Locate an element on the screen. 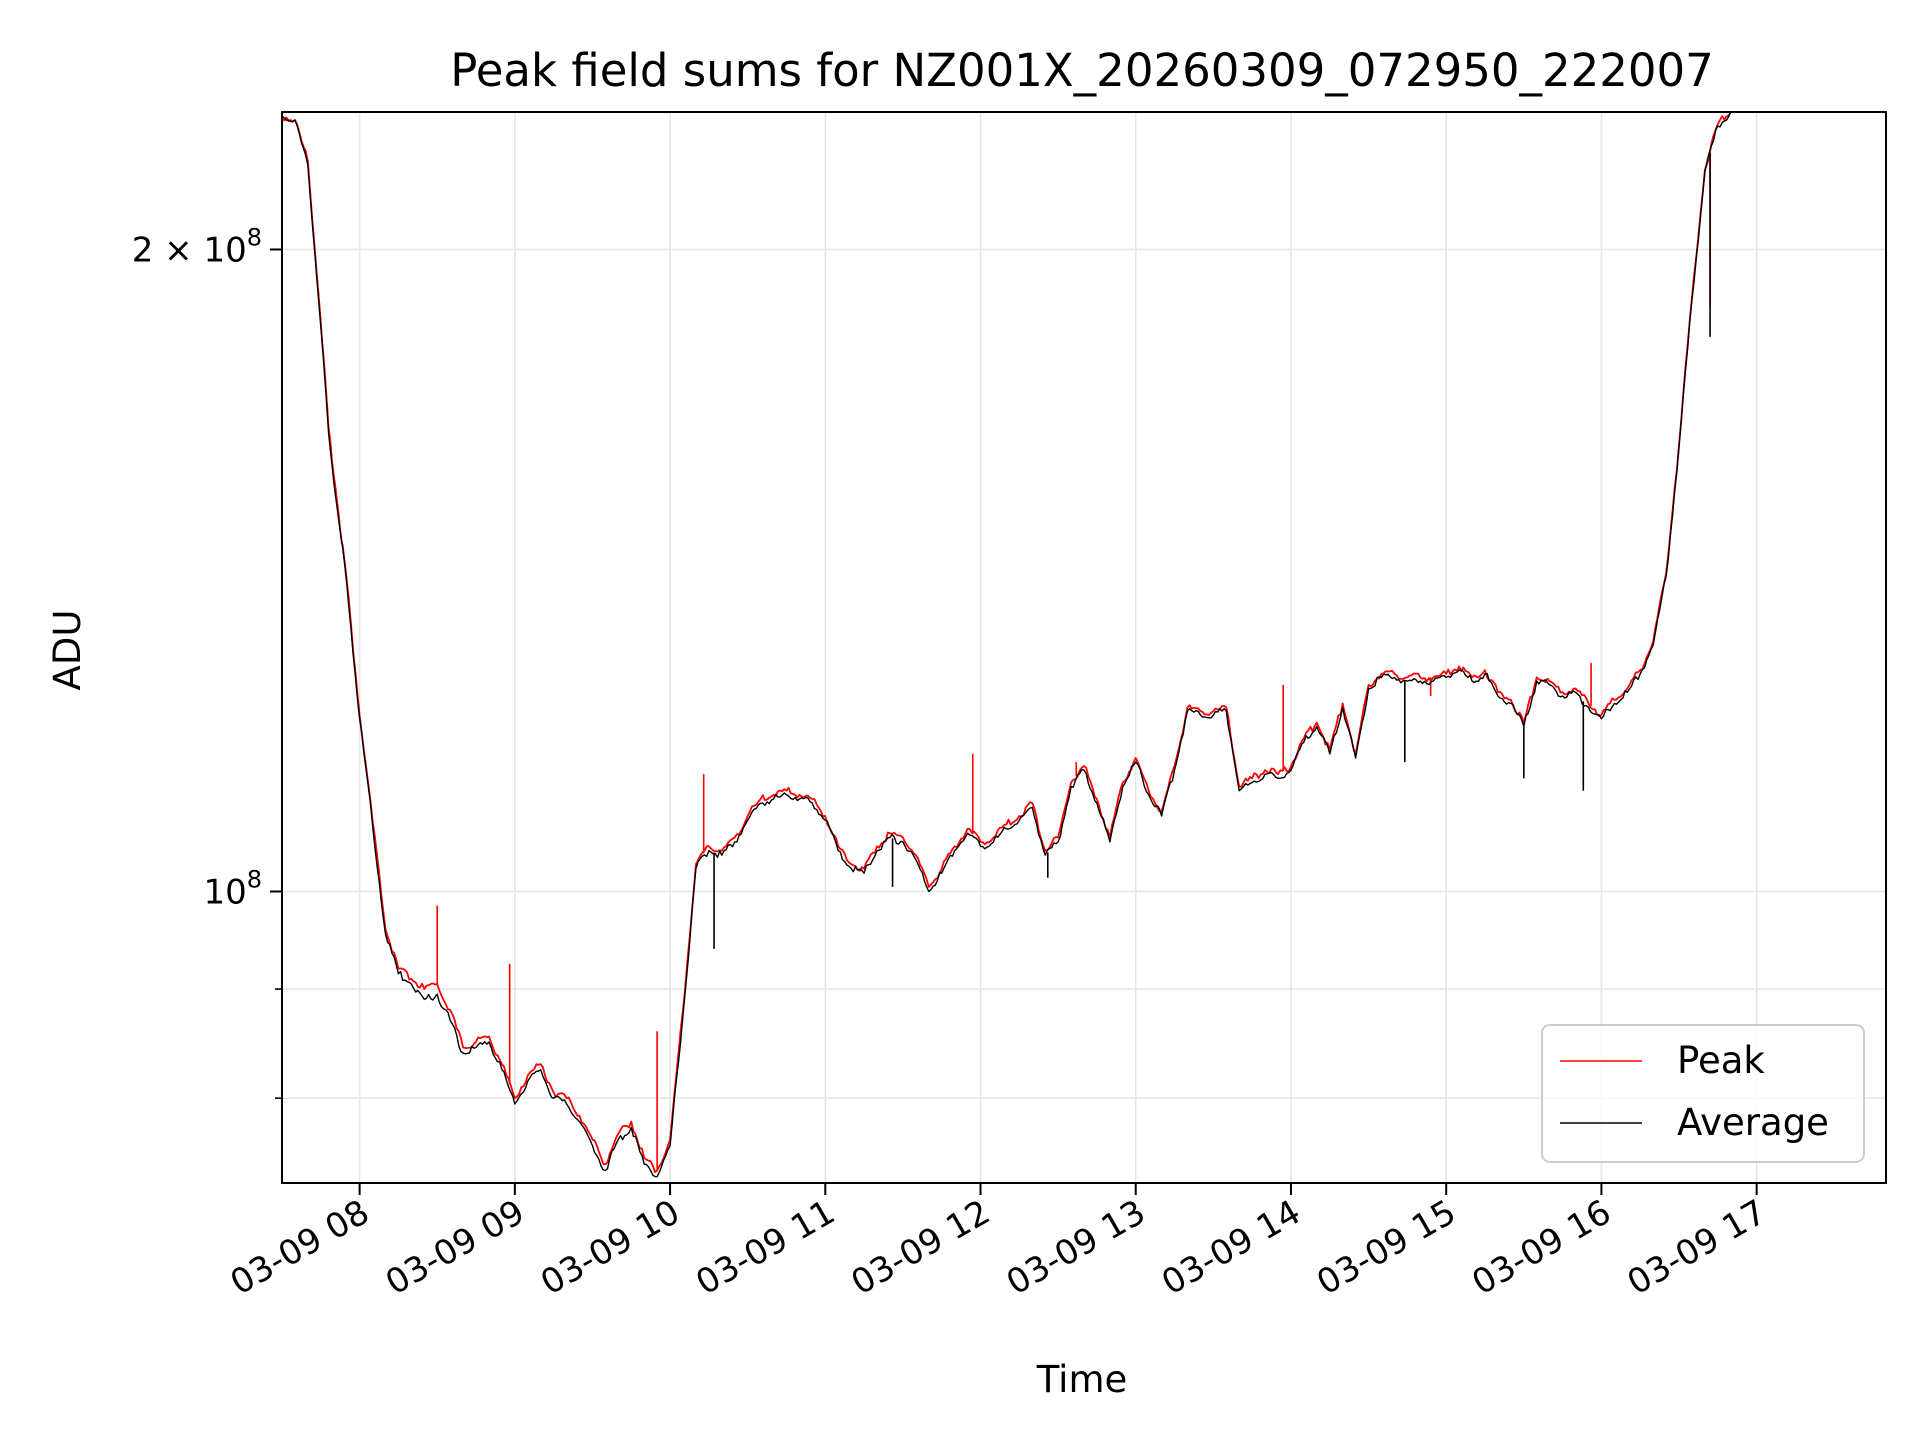  y-tick-label: 2 × 108 is located at coordinates (197, 246).